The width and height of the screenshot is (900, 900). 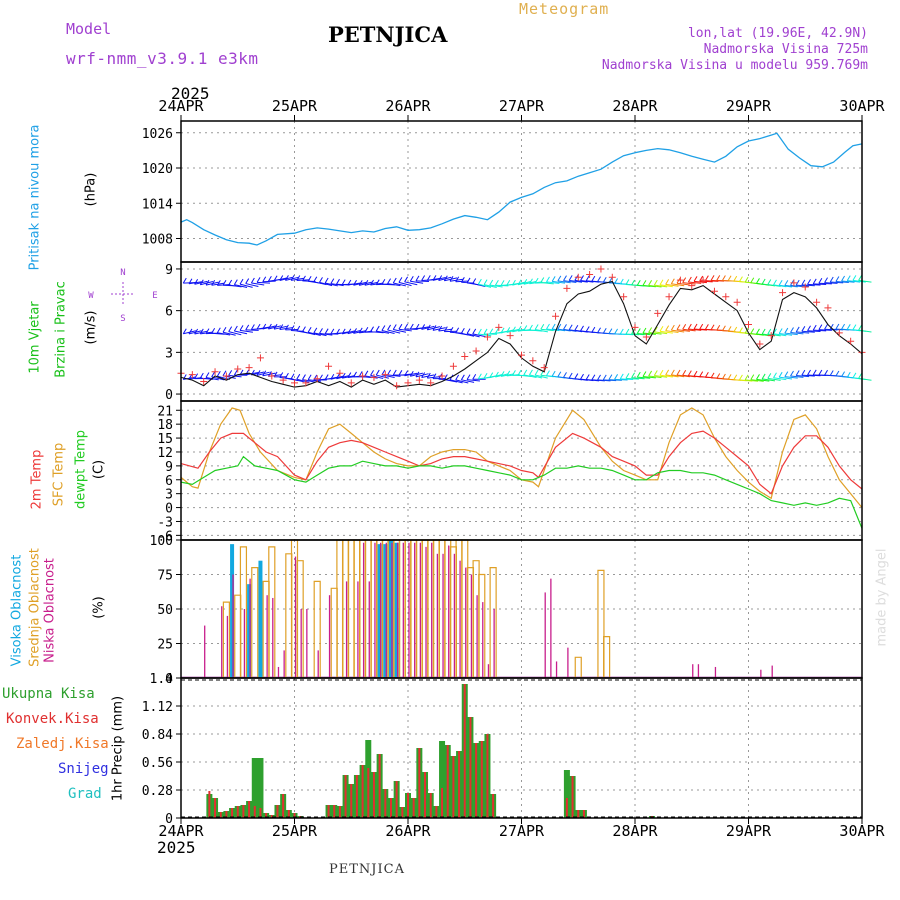 I want to click on date-label-bottom: 29APR, so click(x=749, y=831).